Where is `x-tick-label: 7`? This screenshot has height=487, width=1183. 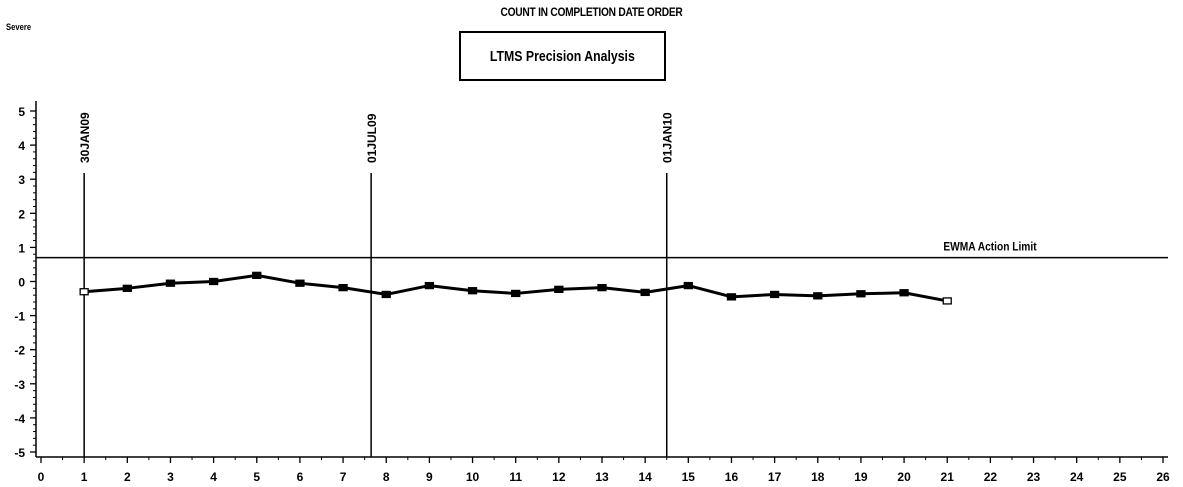
x-tick-label: 7 is located at coordinates (343, 477).